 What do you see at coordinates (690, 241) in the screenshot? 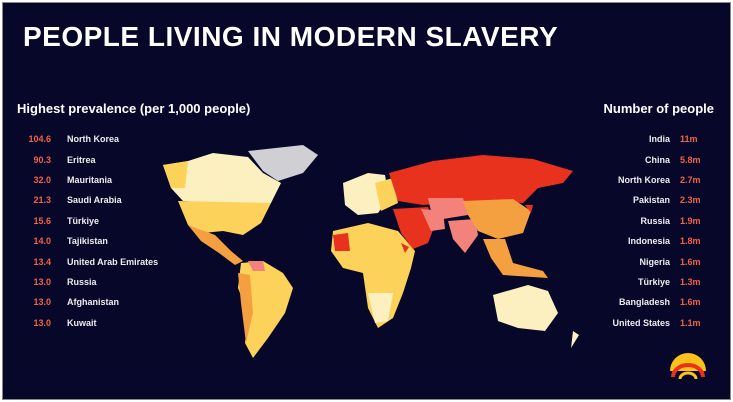
I see `people-count: 1.8m` at bounding box center [690, 241].